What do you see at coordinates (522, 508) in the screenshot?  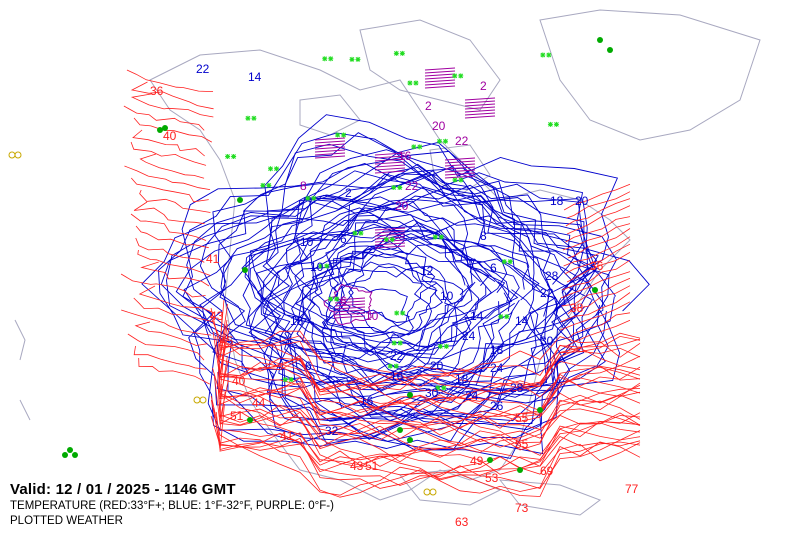 I see `warm-contour-label: 73` at bounding box center [522, 508].